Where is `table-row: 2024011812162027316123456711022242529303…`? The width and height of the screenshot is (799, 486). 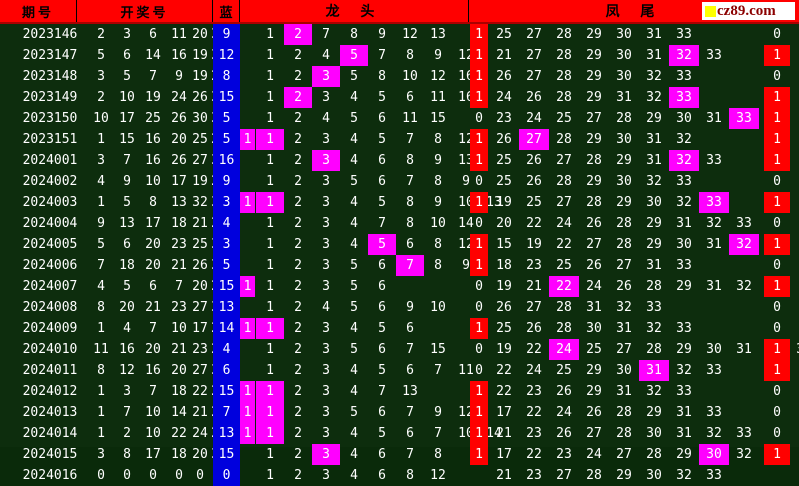
table-row: 2024011812162027316123456711022242529303… is located at coordinates (399, 370).